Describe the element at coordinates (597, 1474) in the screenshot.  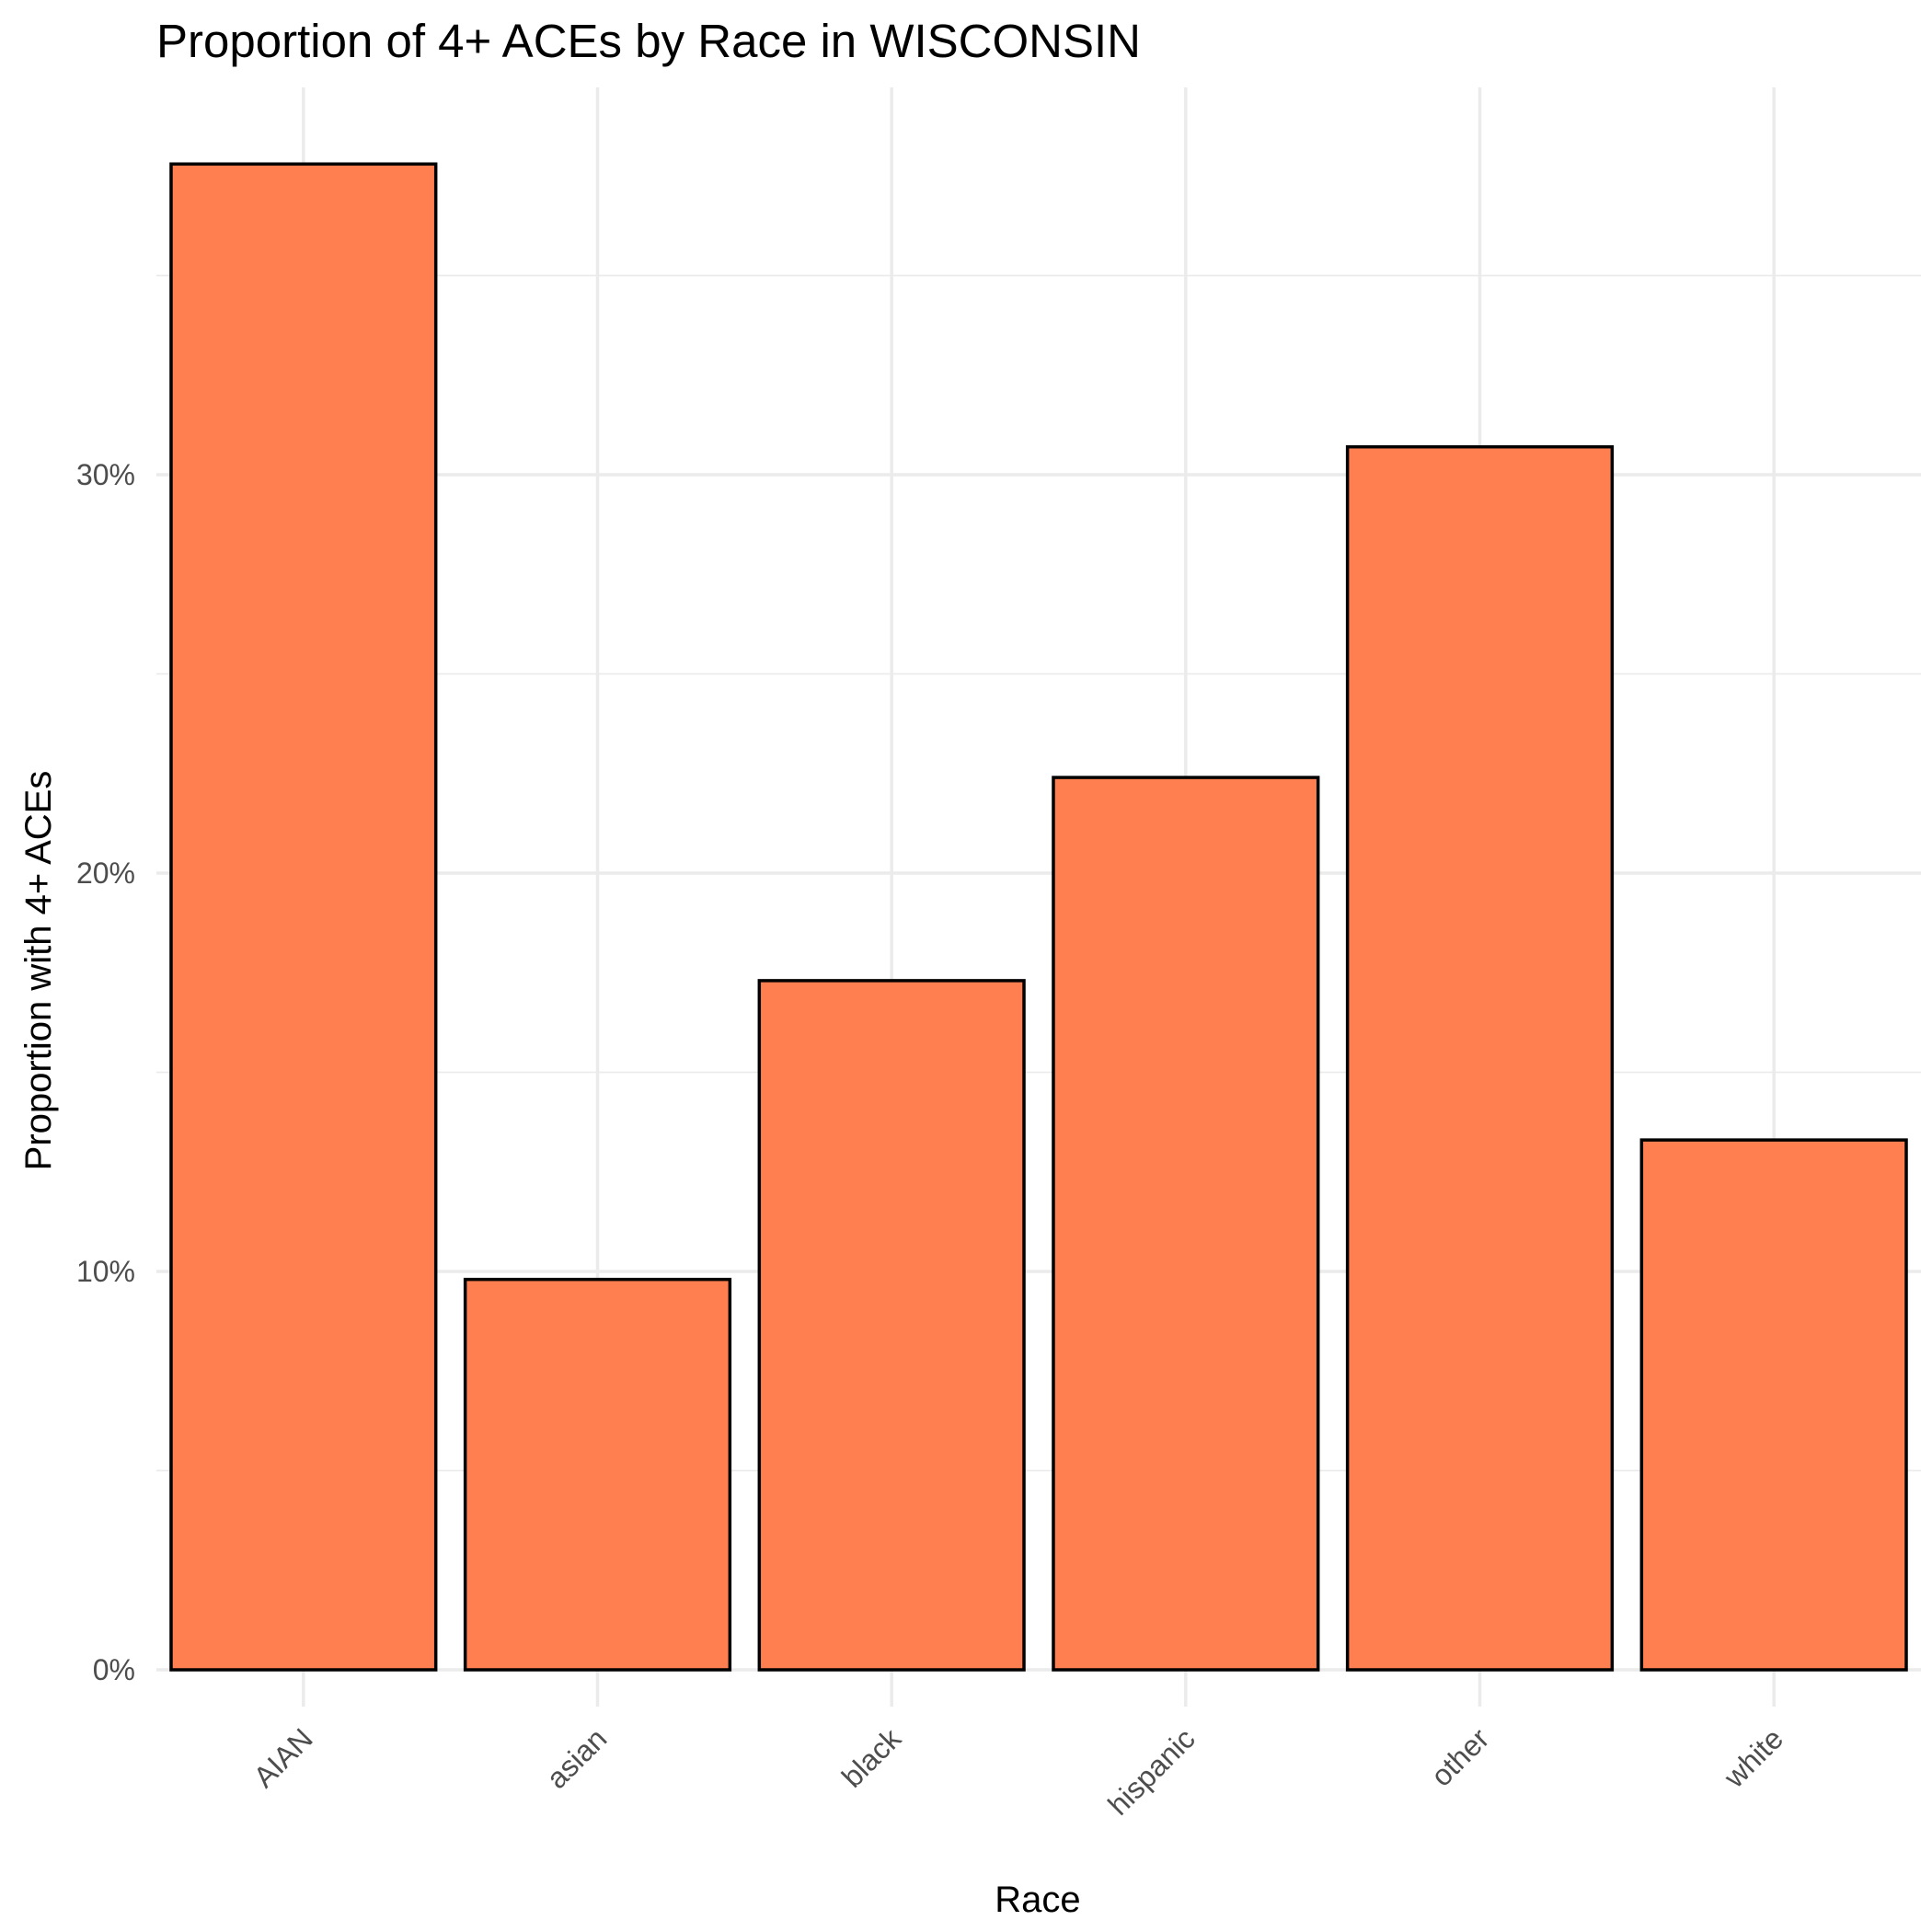
I see `bar-asian` at that location.